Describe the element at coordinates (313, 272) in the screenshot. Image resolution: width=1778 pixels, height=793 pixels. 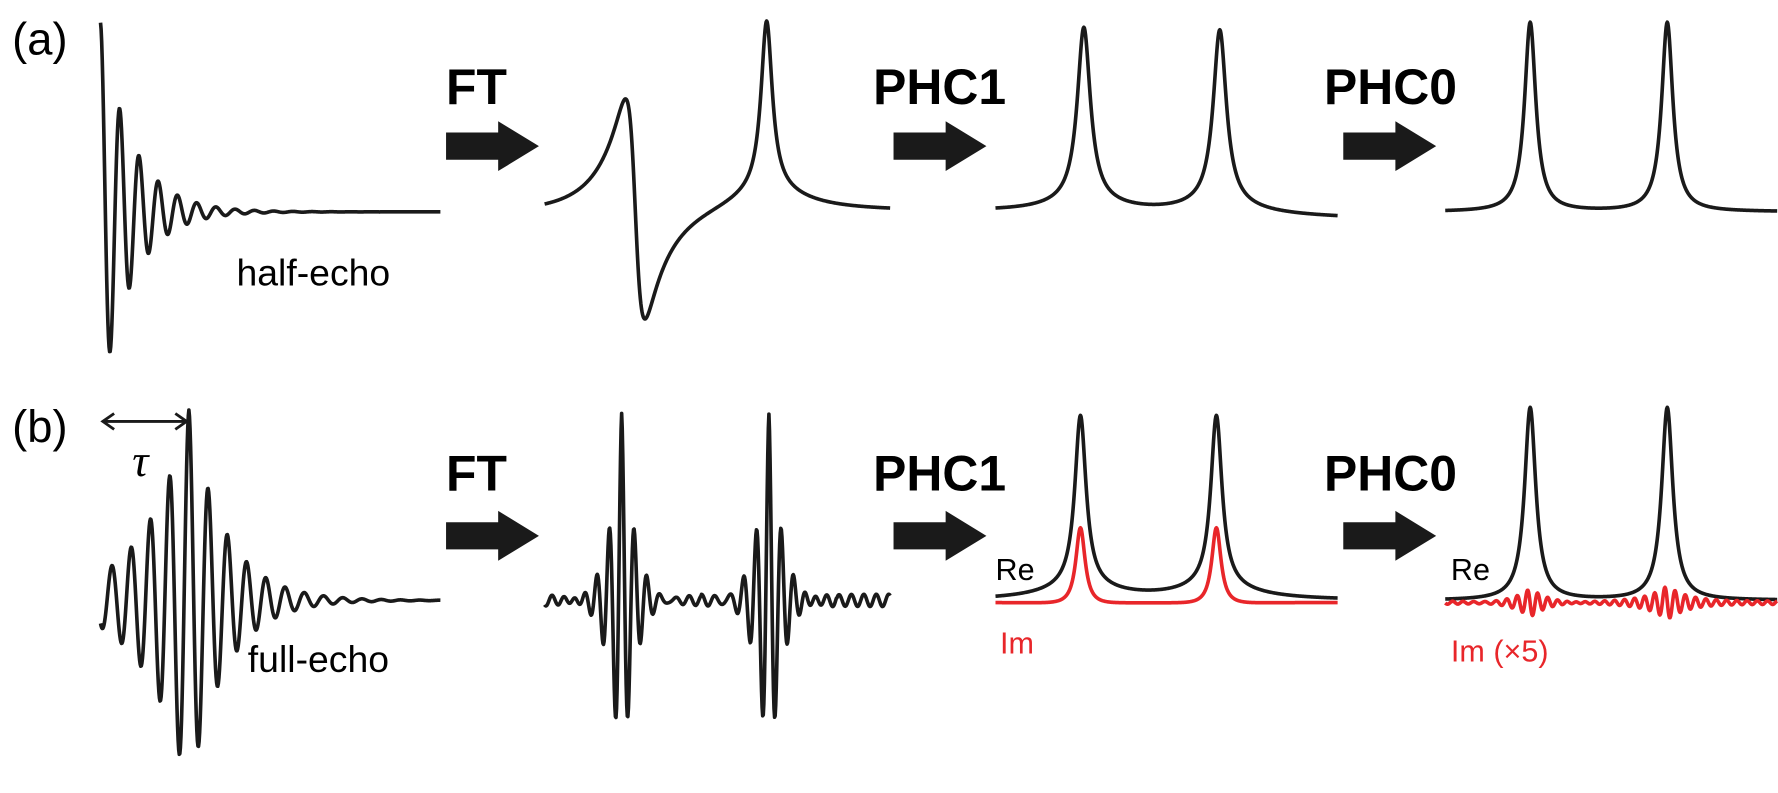
I see `echo-label: half-echo` at that location.